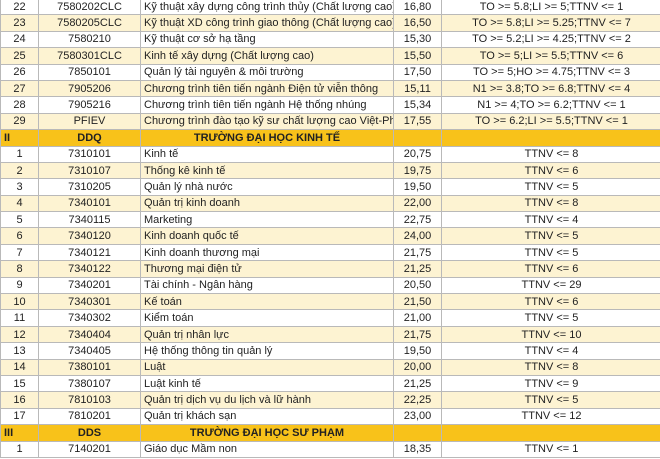 This screenshot has width=660, height=459. Describe the element at coordinates (89, 170) in the screenshot. I see `major-code: 7310107` at that location.